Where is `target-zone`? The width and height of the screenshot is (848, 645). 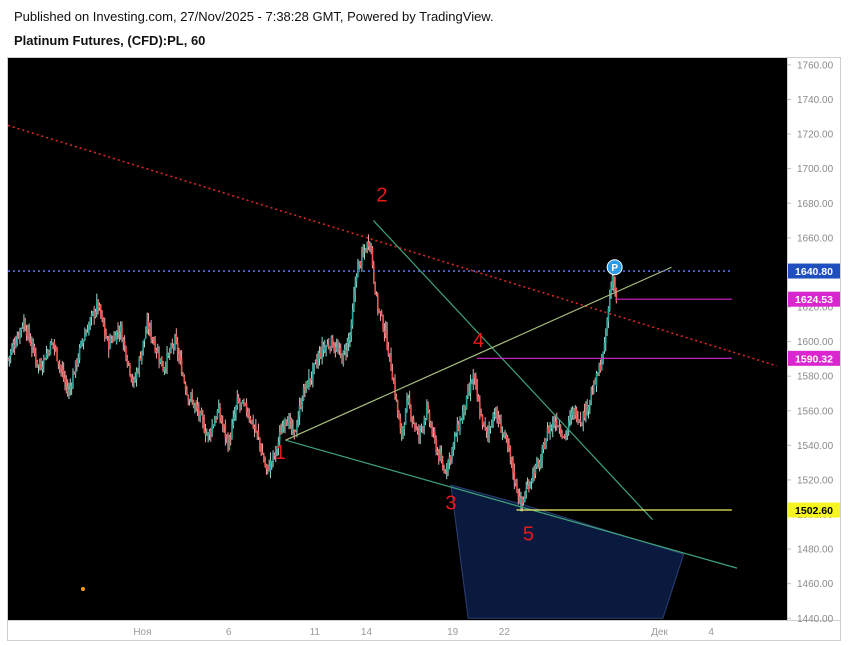 target-zone is located at coordinates (567, 551).